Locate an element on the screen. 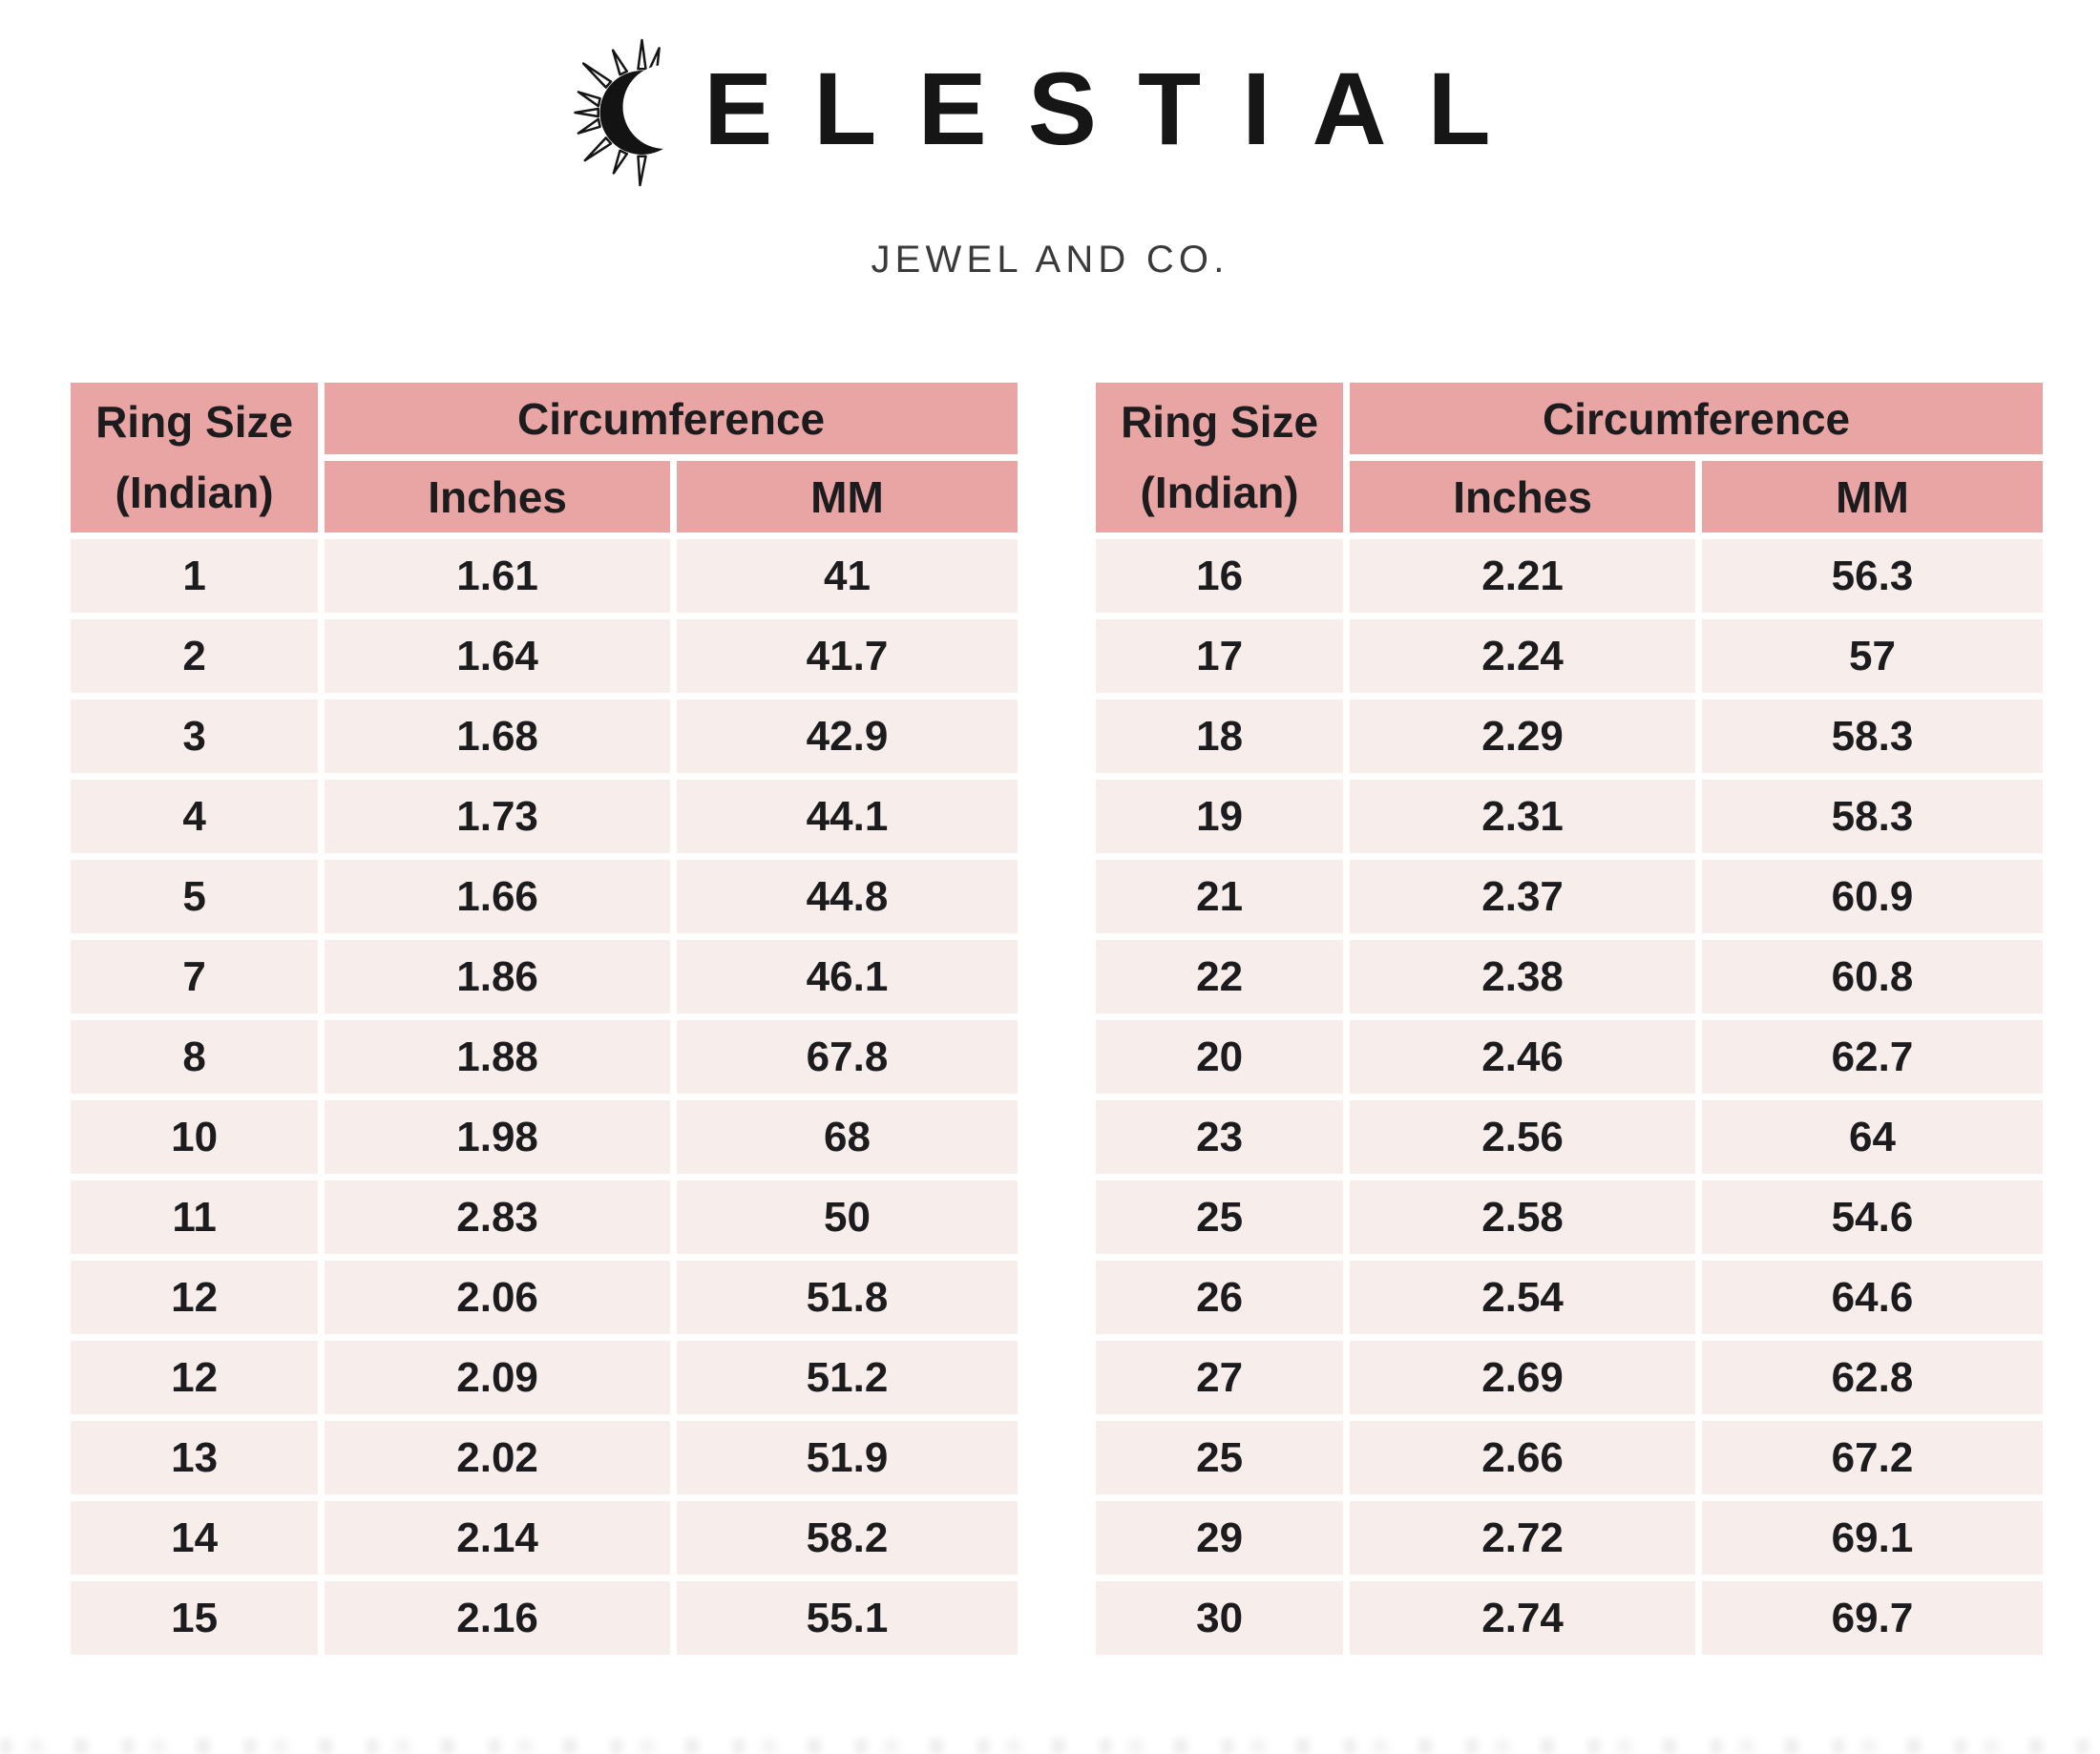 Image resolution: width=2100 pixels, height=1754 pixels. ring-size-cell: 8 is located at coordinates (195, 1057).